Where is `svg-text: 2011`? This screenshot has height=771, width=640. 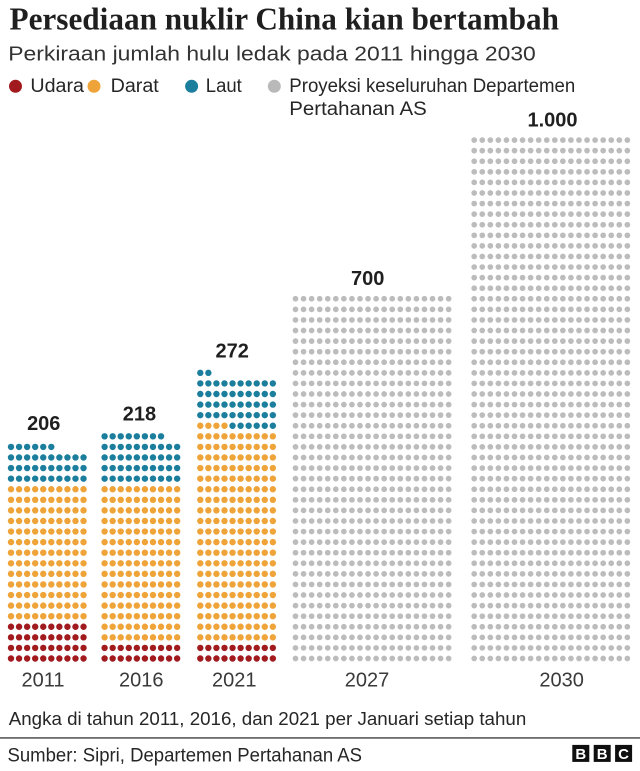 svg-text: 2011 is located at coordinates (42, 681).